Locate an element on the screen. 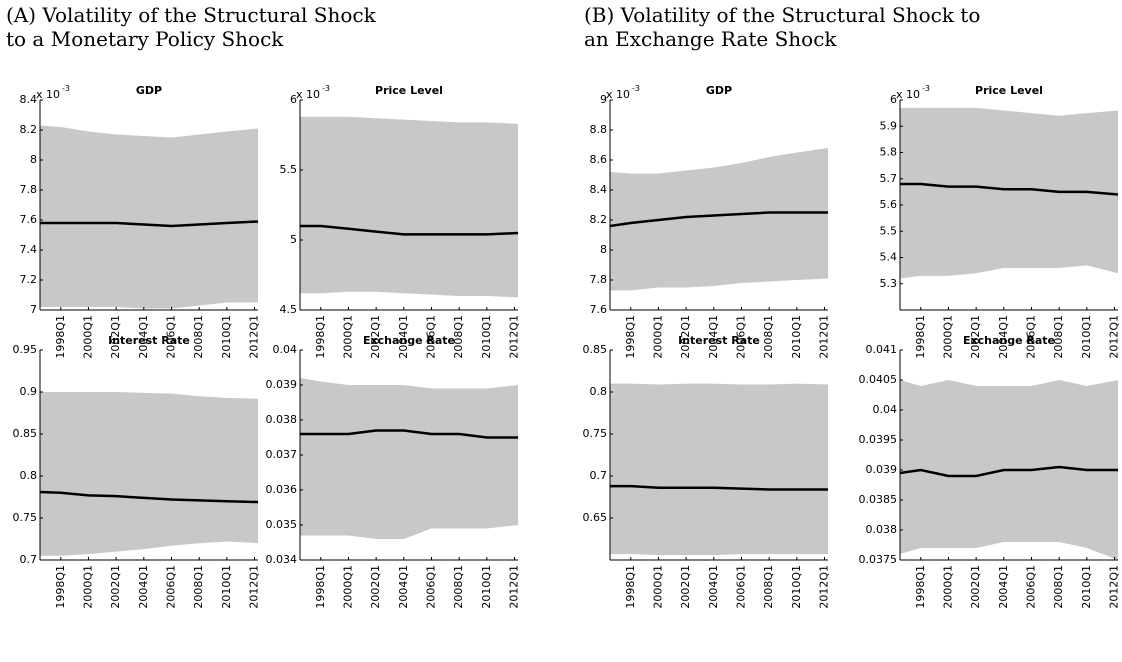 The width and height of the screenshot is (1122, 662). y-tick-label: 8.8 is located at coordinates (599, 129).